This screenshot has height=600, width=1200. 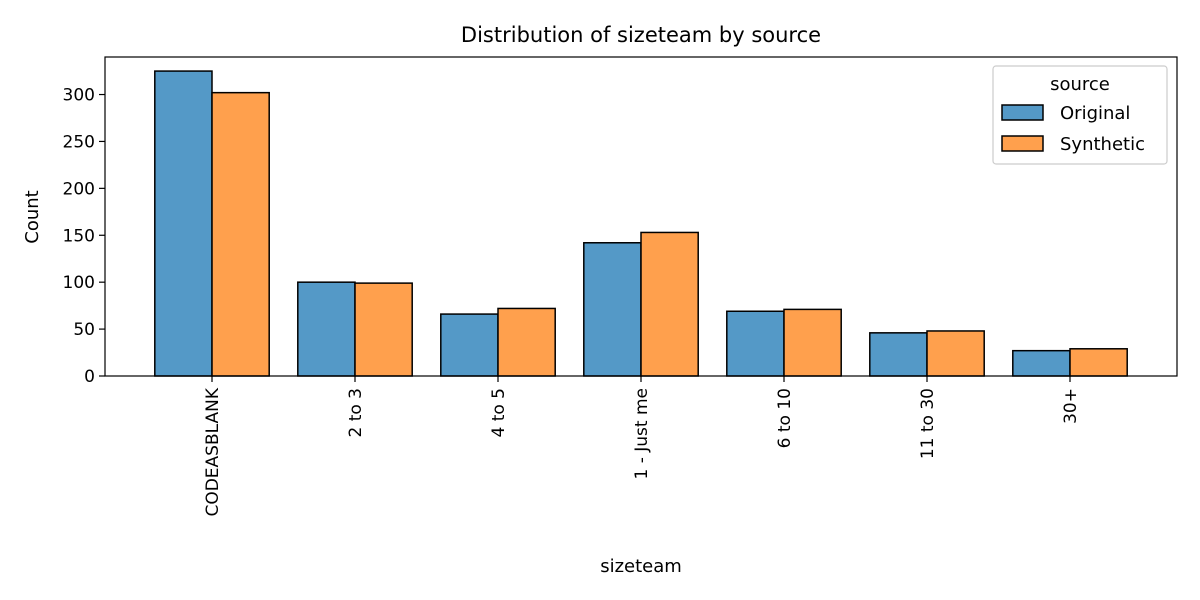 I want to click on legend-swatch-original, so click(x=1022, y=112).